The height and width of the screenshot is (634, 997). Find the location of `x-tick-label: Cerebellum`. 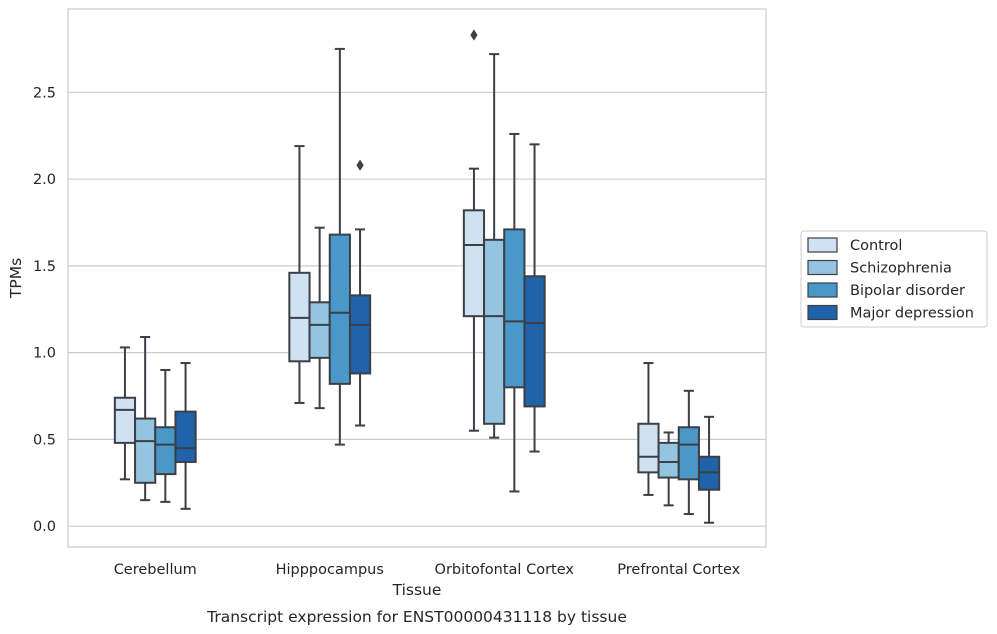

x-tick-label: Cerebellum is located at coordinates (155, 570).